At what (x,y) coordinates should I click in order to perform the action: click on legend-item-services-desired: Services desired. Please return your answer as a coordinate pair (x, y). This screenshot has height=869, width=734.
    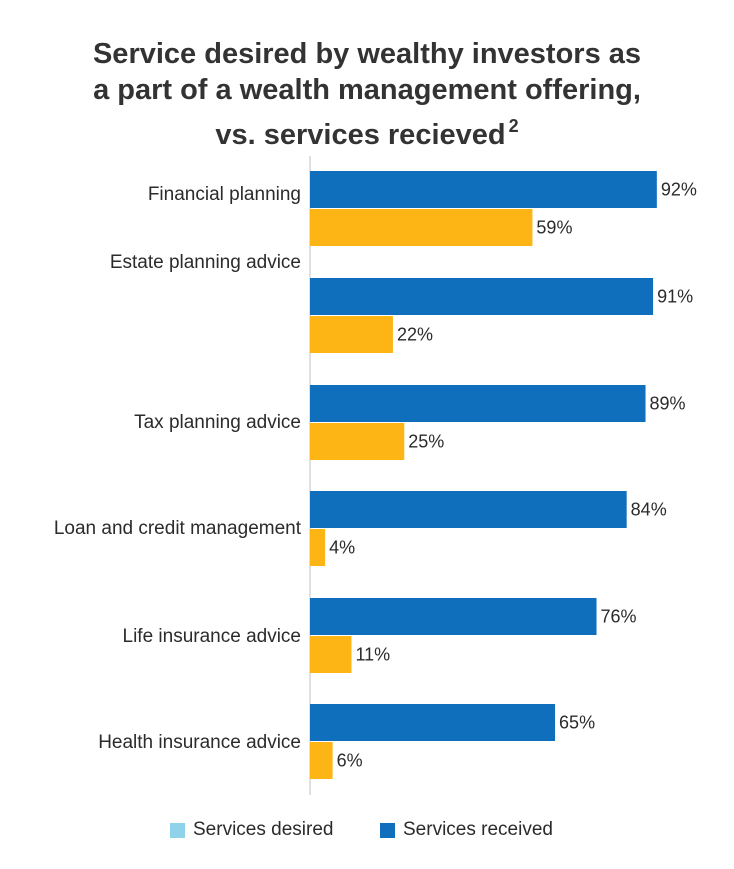
    Looking at the image, I should click on (251, 830).